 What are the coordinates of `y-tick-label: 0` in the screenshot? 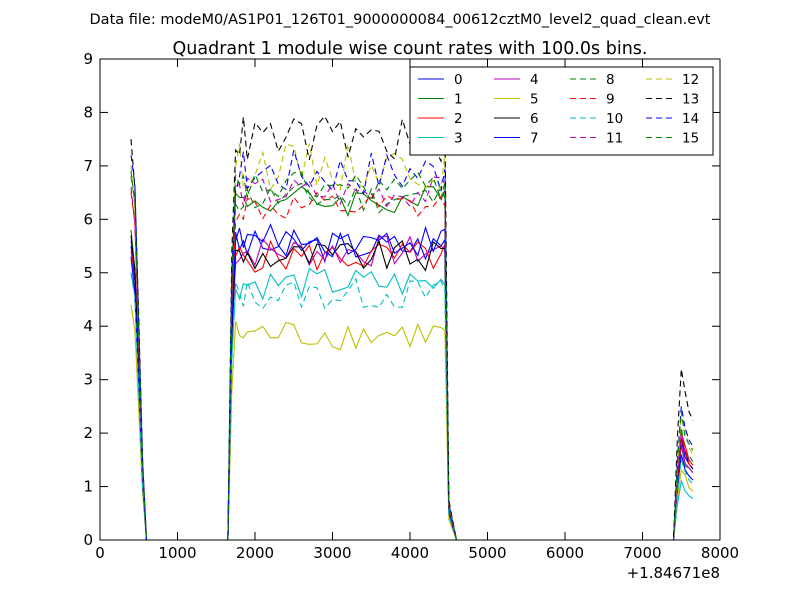 It's located at (88, 540).